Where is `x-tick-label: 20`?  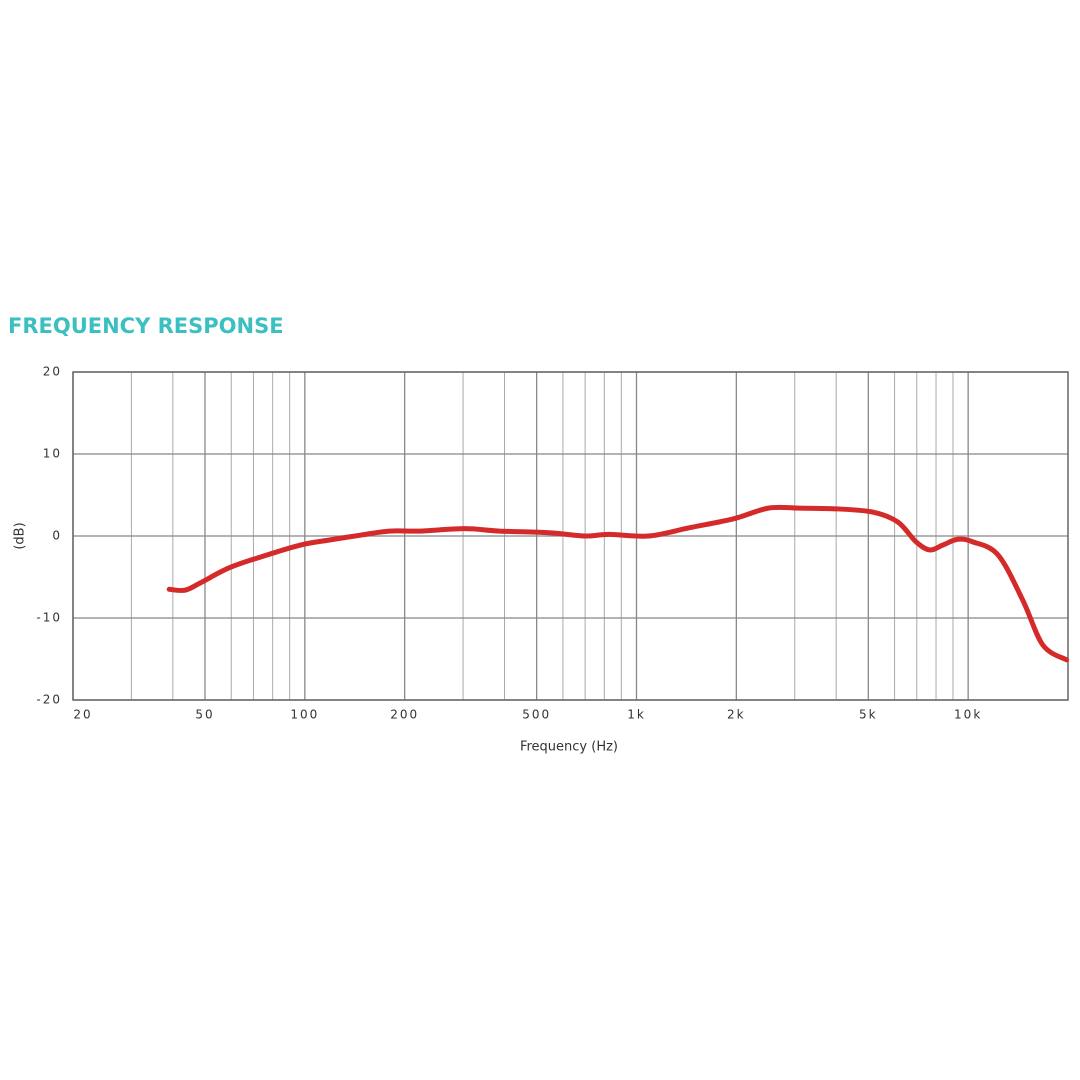
x-tick-label: 20 is located at coordinates (82, 715).